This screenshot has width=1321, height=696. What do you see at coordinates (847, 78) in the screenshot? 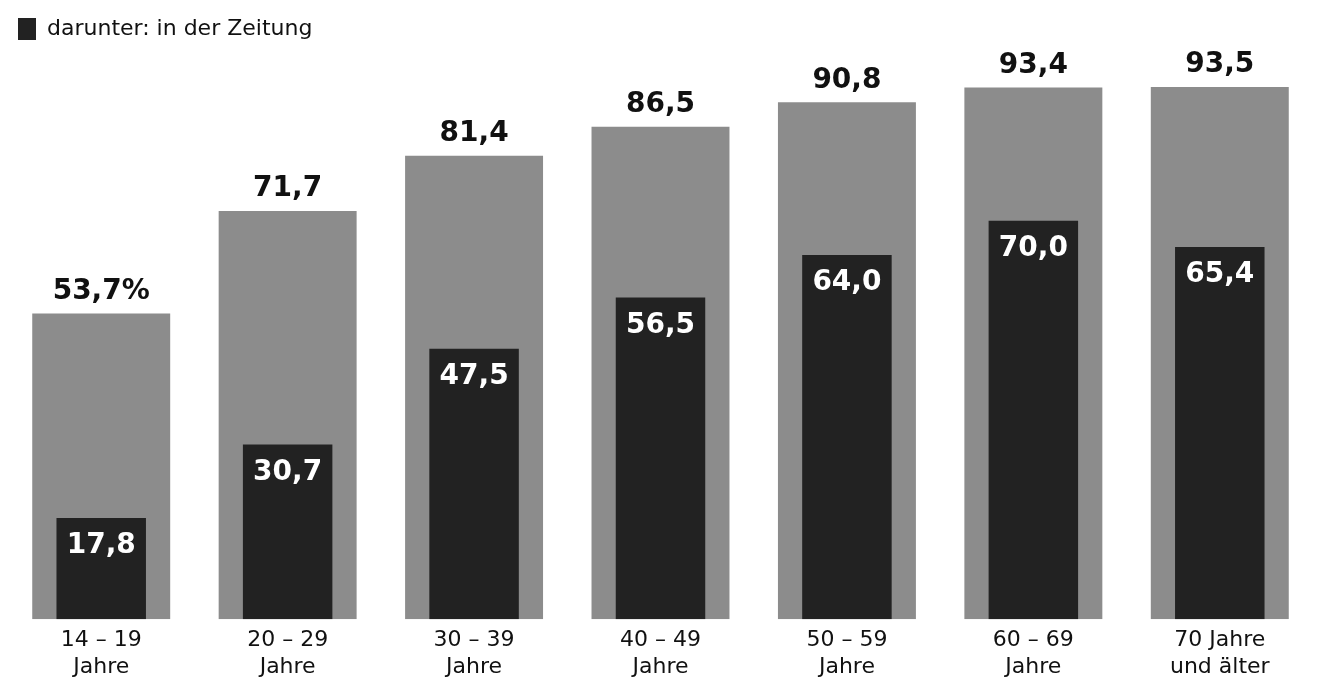
I see `data-label: 90,8` at bounding box center [847, 78].